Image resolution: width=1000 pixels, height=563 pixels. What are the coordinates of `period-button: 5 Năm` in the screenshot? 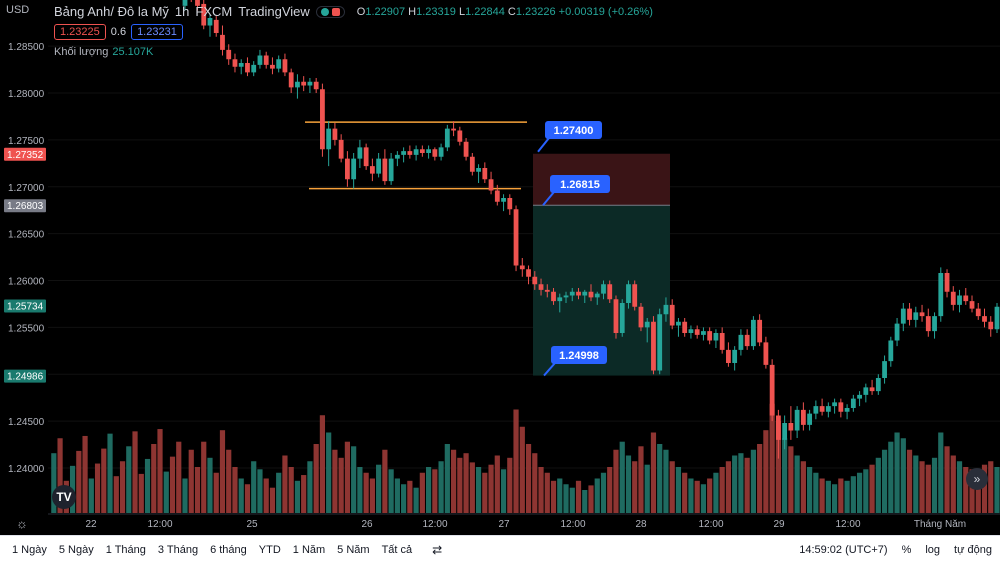 It's located at (353, 549).